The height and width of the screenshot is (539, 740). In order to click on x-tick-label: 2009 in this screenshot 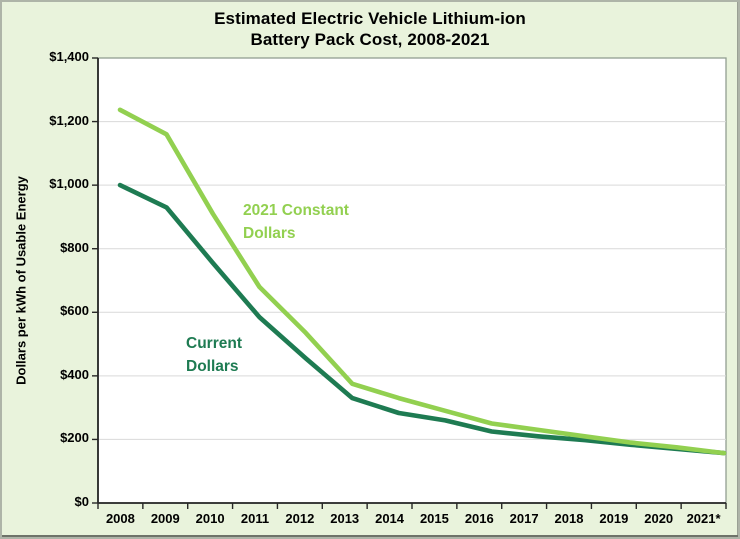, I will do `click(165, 518)`.